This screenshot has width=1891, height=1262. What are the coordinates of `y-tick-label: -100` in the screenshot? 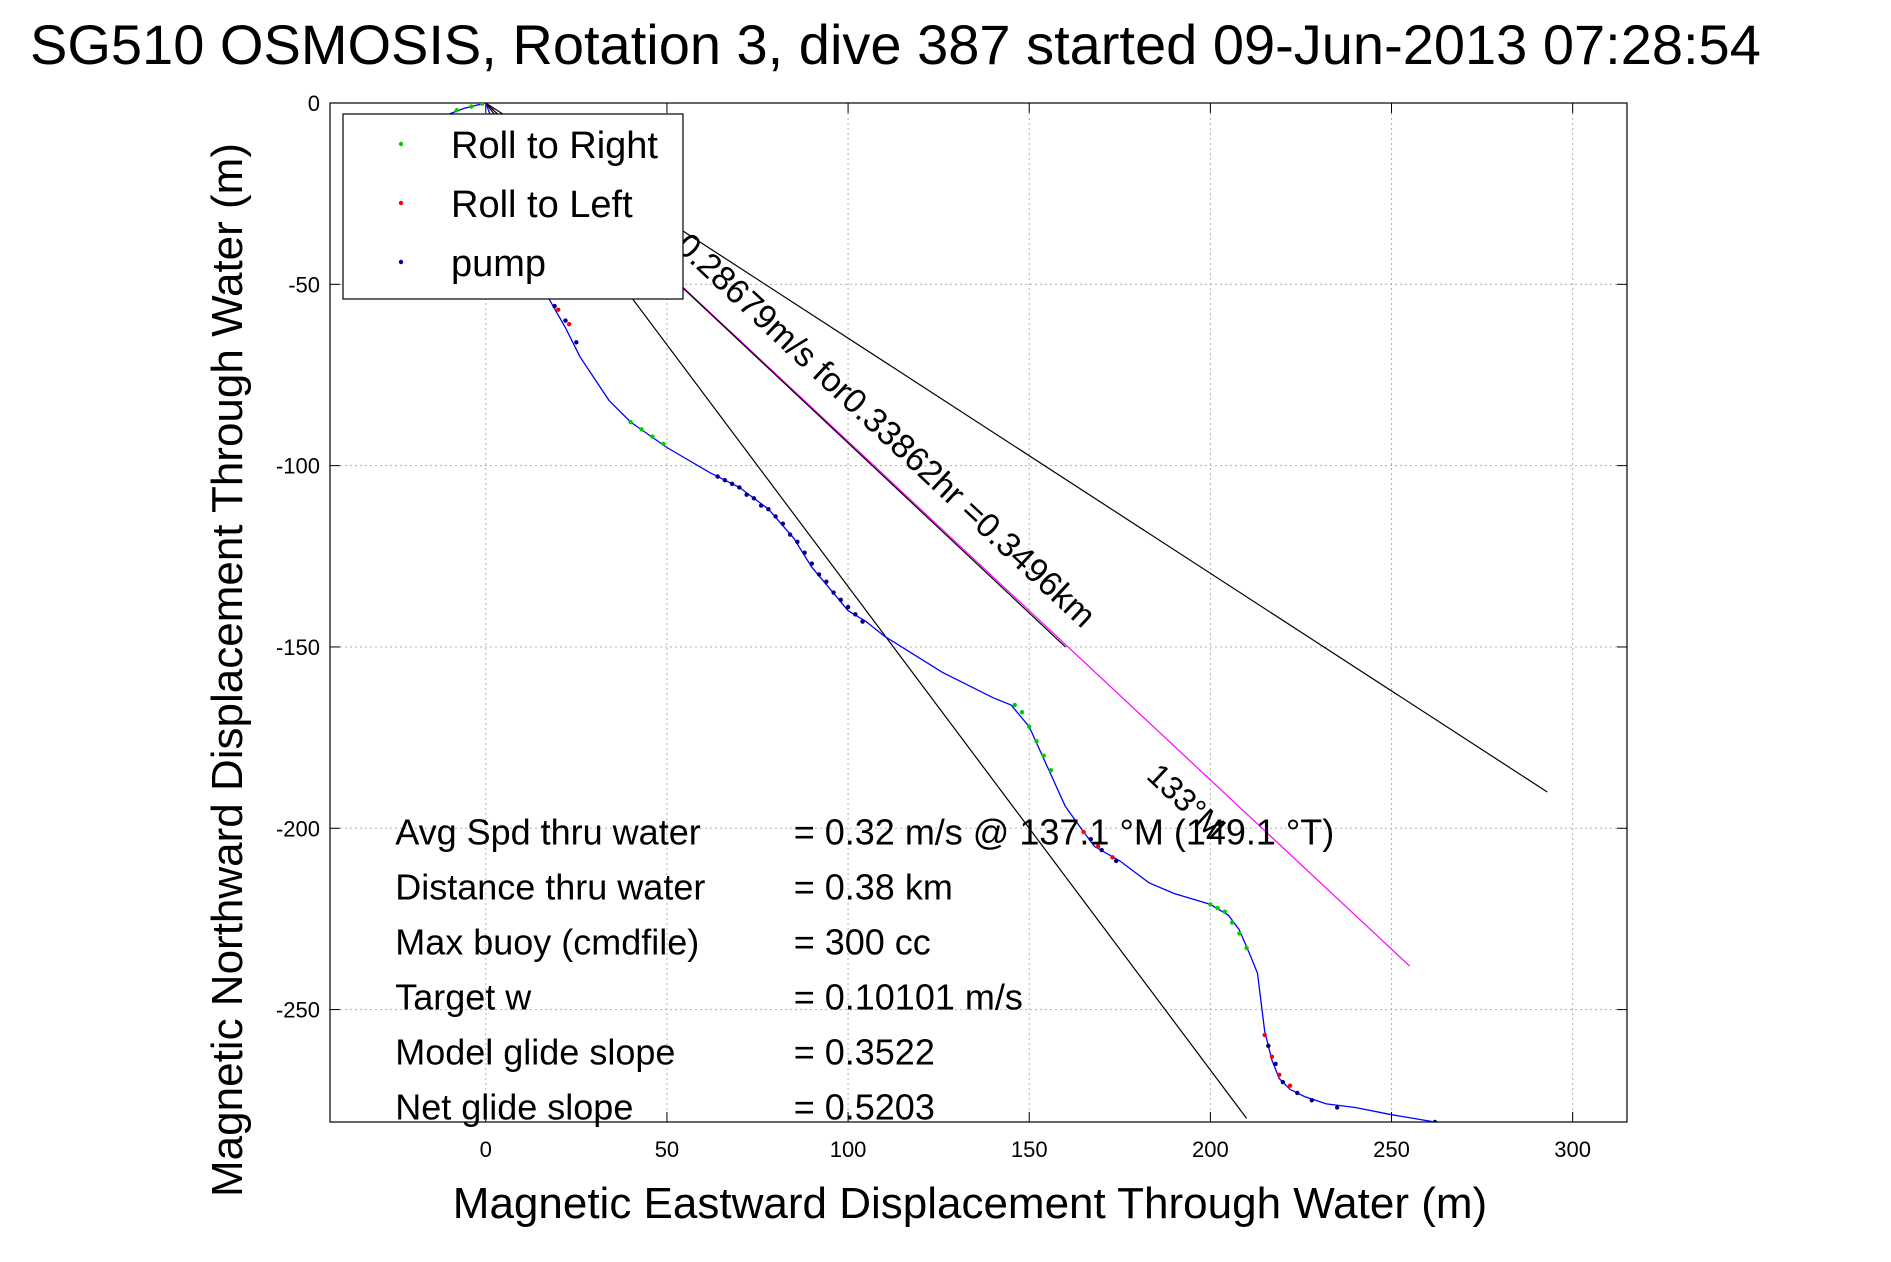 It's located at (298, 466).